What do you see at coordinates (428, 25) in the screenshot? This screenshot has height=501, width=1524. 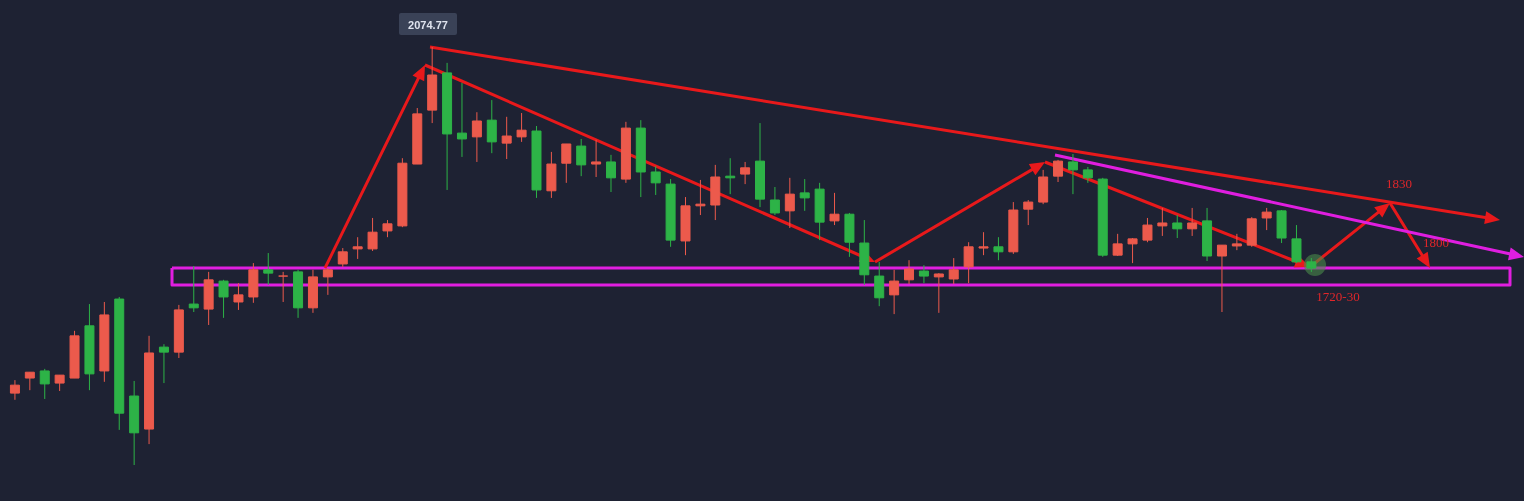 I see `text: 2074.77` at bounding box center [428, 25].